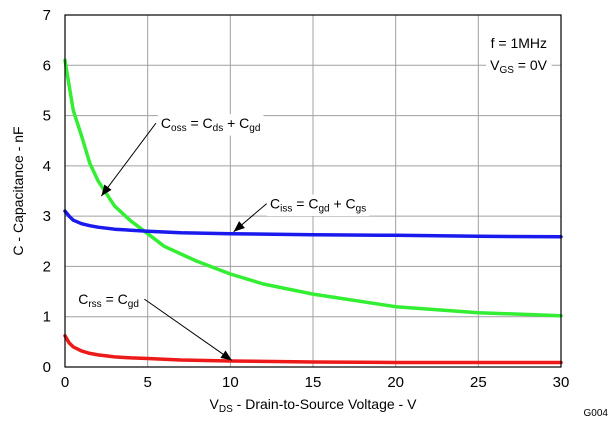 This screenshot has height=424, width=612. Describe the element at coordinates (47, 216) in the screenshot. I see `y-tick-label: 3` at that location.